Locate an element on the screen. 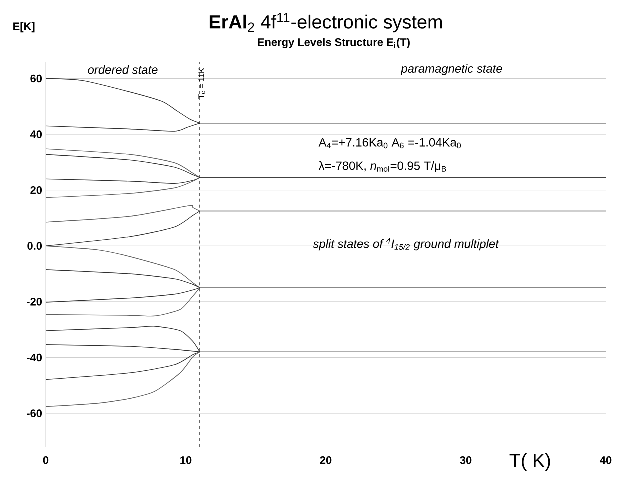  y-tick-label: -60 is located at coordinates (34, 414).